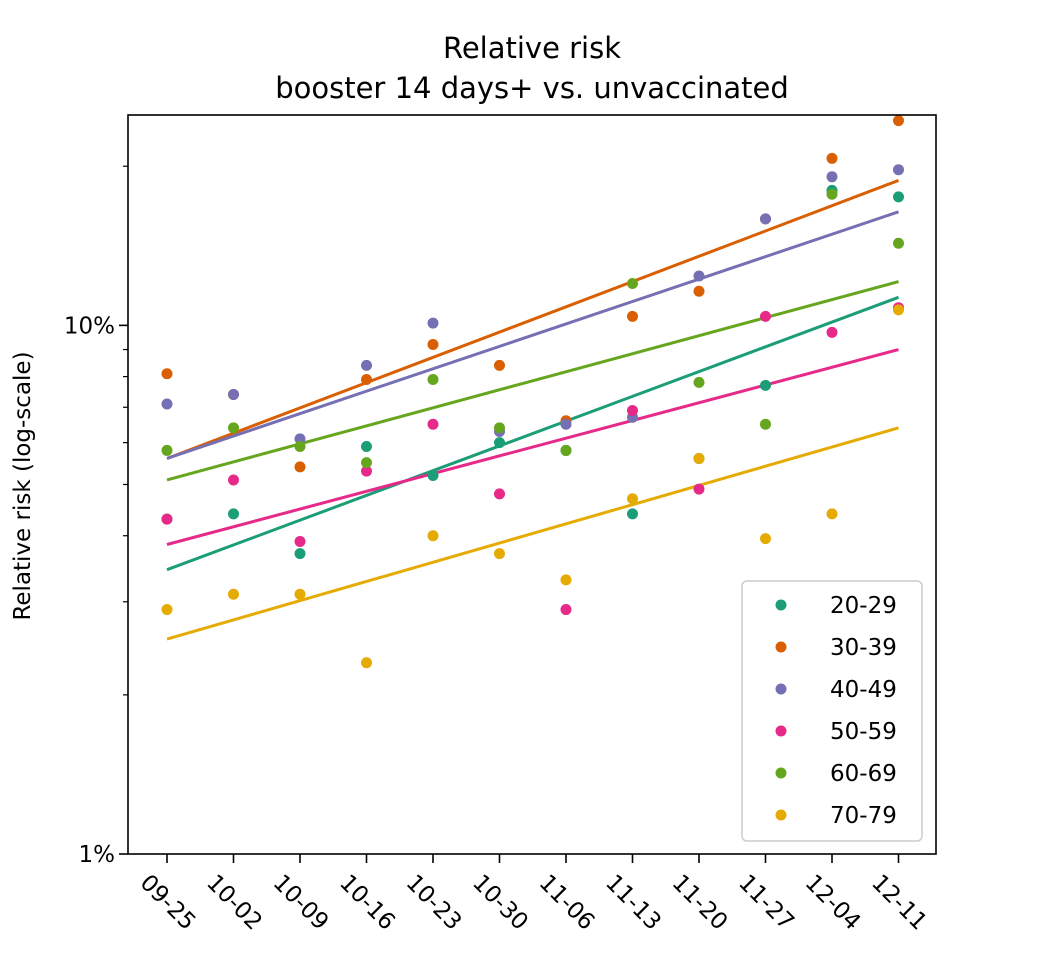  Describe the element at coordinates (367, 903) in the screenshot. I see `x-tick-label: 10-16` at that location.